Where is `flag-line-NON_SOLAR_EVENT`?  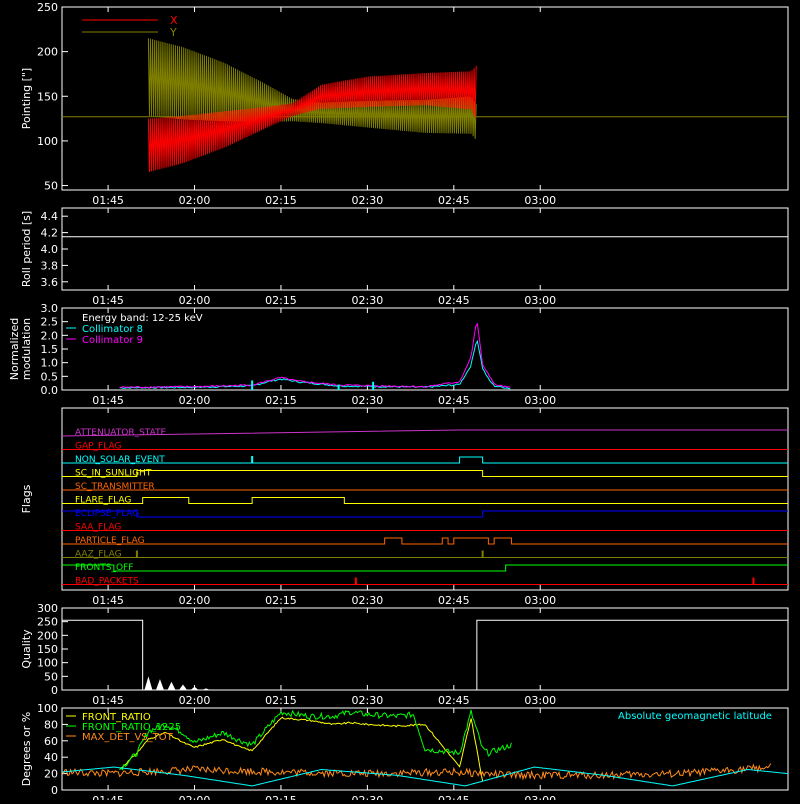 flag-line-NON_SOLAR_EVENT is located at coordinates (425, 460).